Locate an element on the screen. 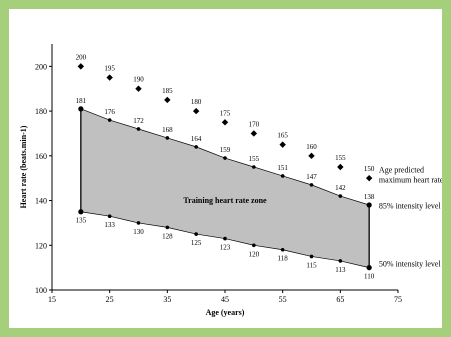  max-hr-label: 160 is located at coordinates (311, 147).